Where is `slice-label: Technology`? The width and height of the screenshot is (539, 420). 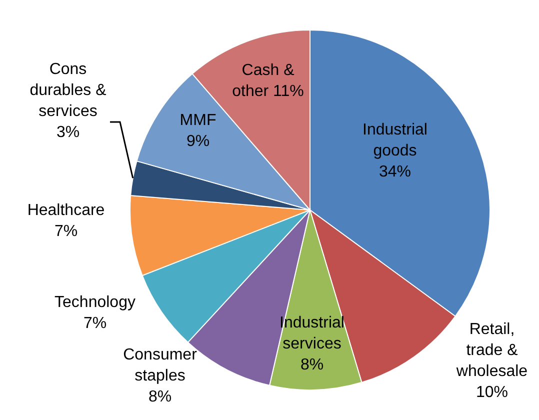 slice-label: Technology is located at coordinates (95, 303).